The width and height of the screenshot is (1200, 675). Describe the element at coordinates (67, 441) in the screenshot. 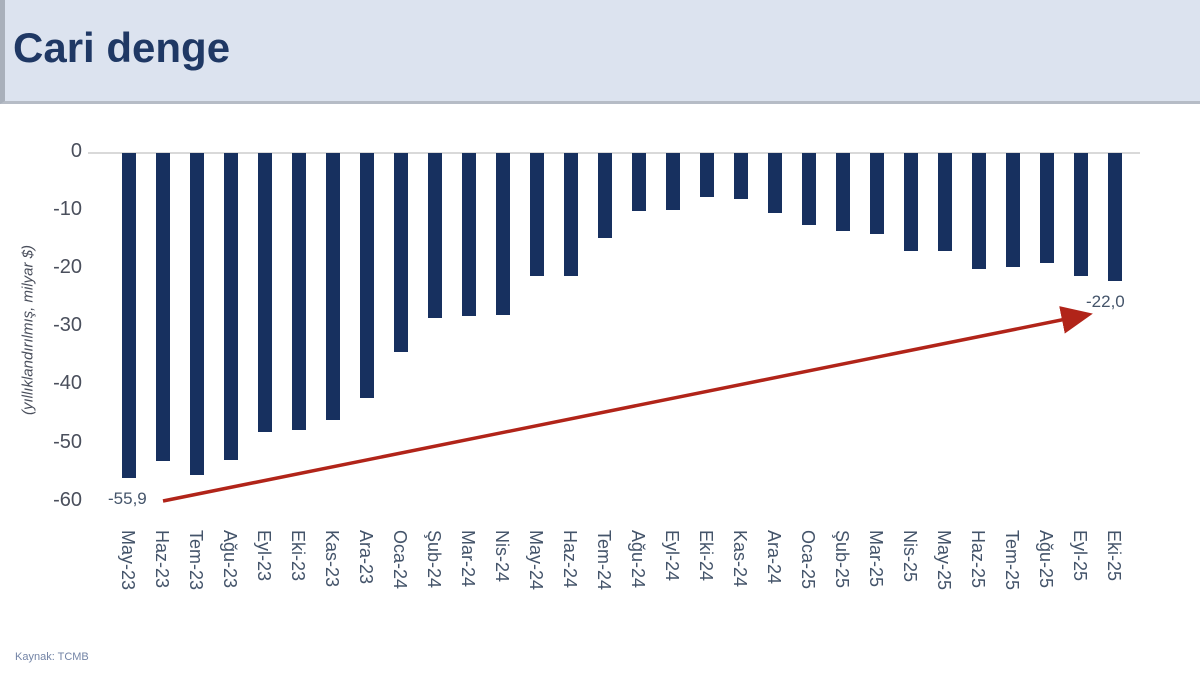

I see `y-tick-label: -50` at that location.